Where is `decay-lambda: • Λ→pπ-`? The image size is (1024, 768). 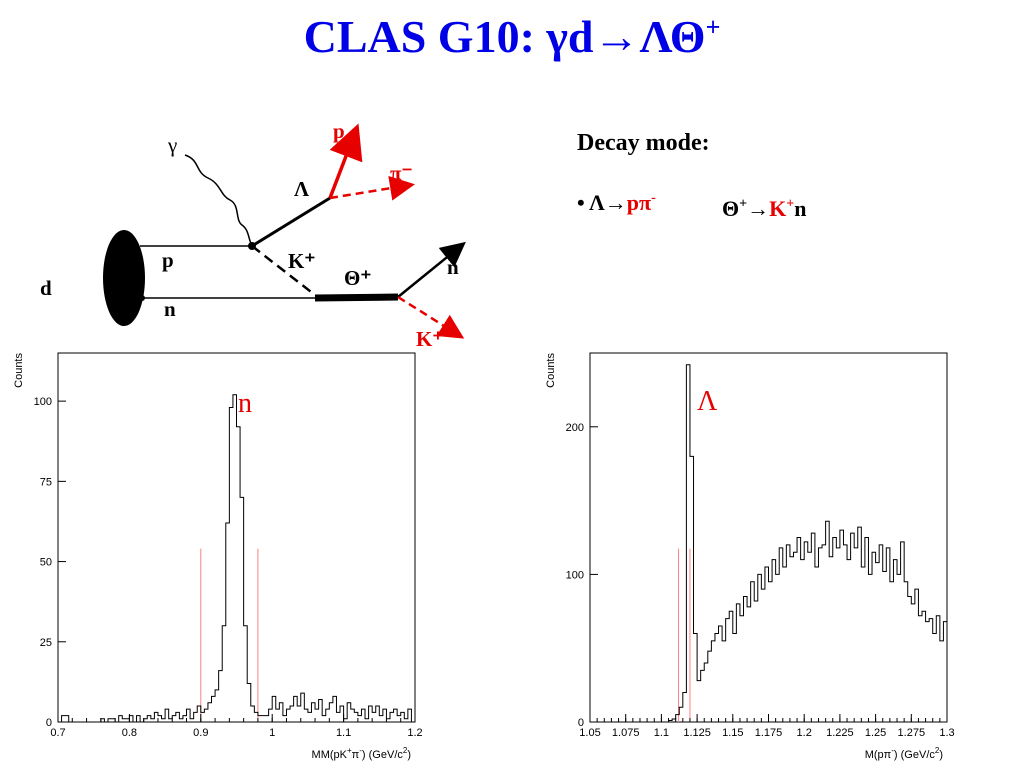
decay-lambda: • Λ→pπ- is located at coordinates (616, 203).